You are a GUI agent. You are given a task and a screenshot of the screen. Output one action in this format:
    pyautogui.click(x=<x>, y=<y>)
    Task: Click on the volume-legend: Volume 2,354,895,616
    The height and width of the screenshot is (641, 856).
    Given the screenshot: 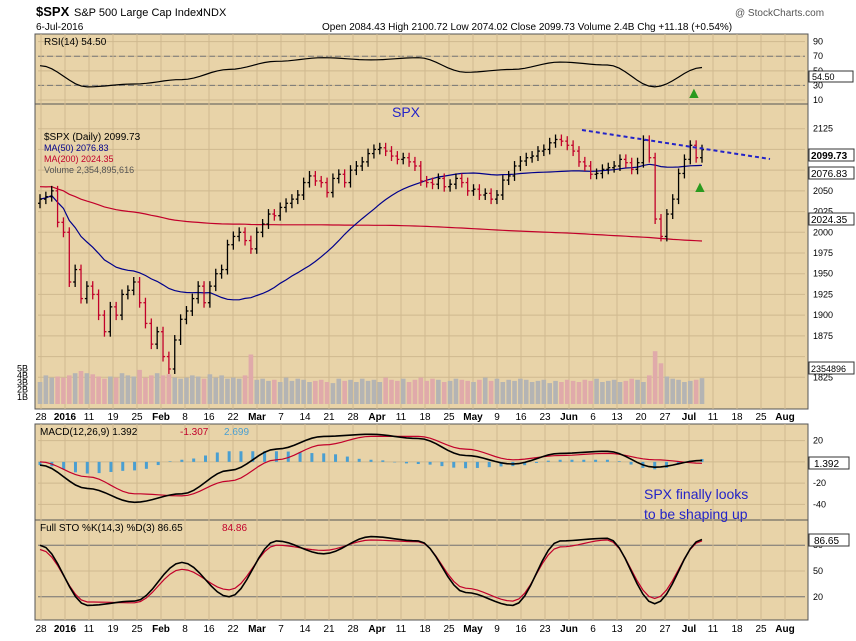 What is the action you would take?
    pyautogui.click(x=89, y=170)
    